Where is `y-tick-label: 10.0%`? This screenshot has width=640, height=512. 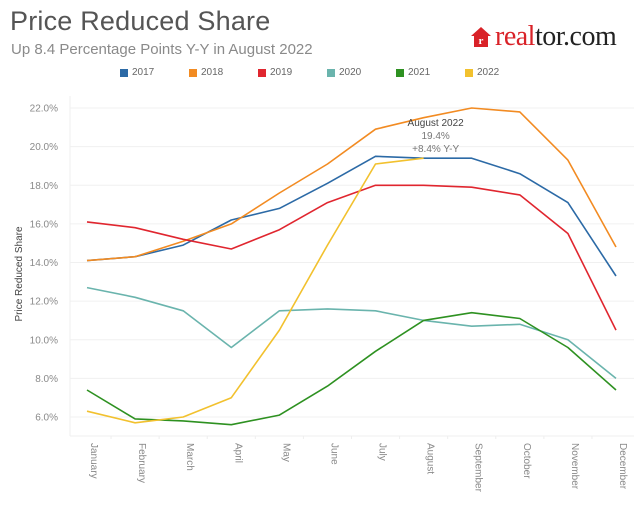
y-tick-label: 10.0% is located at coordinates (44, 340).